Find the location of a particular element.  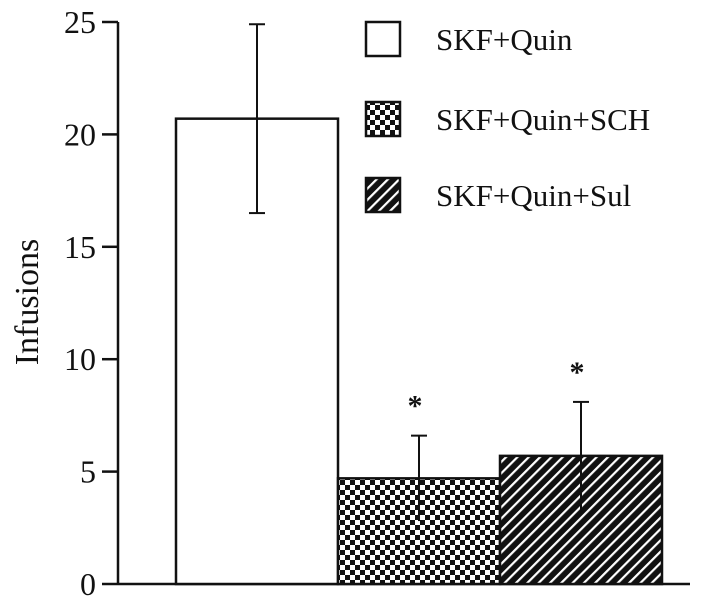

y-axis-label: Infusions is located at coordinates (27, 302).